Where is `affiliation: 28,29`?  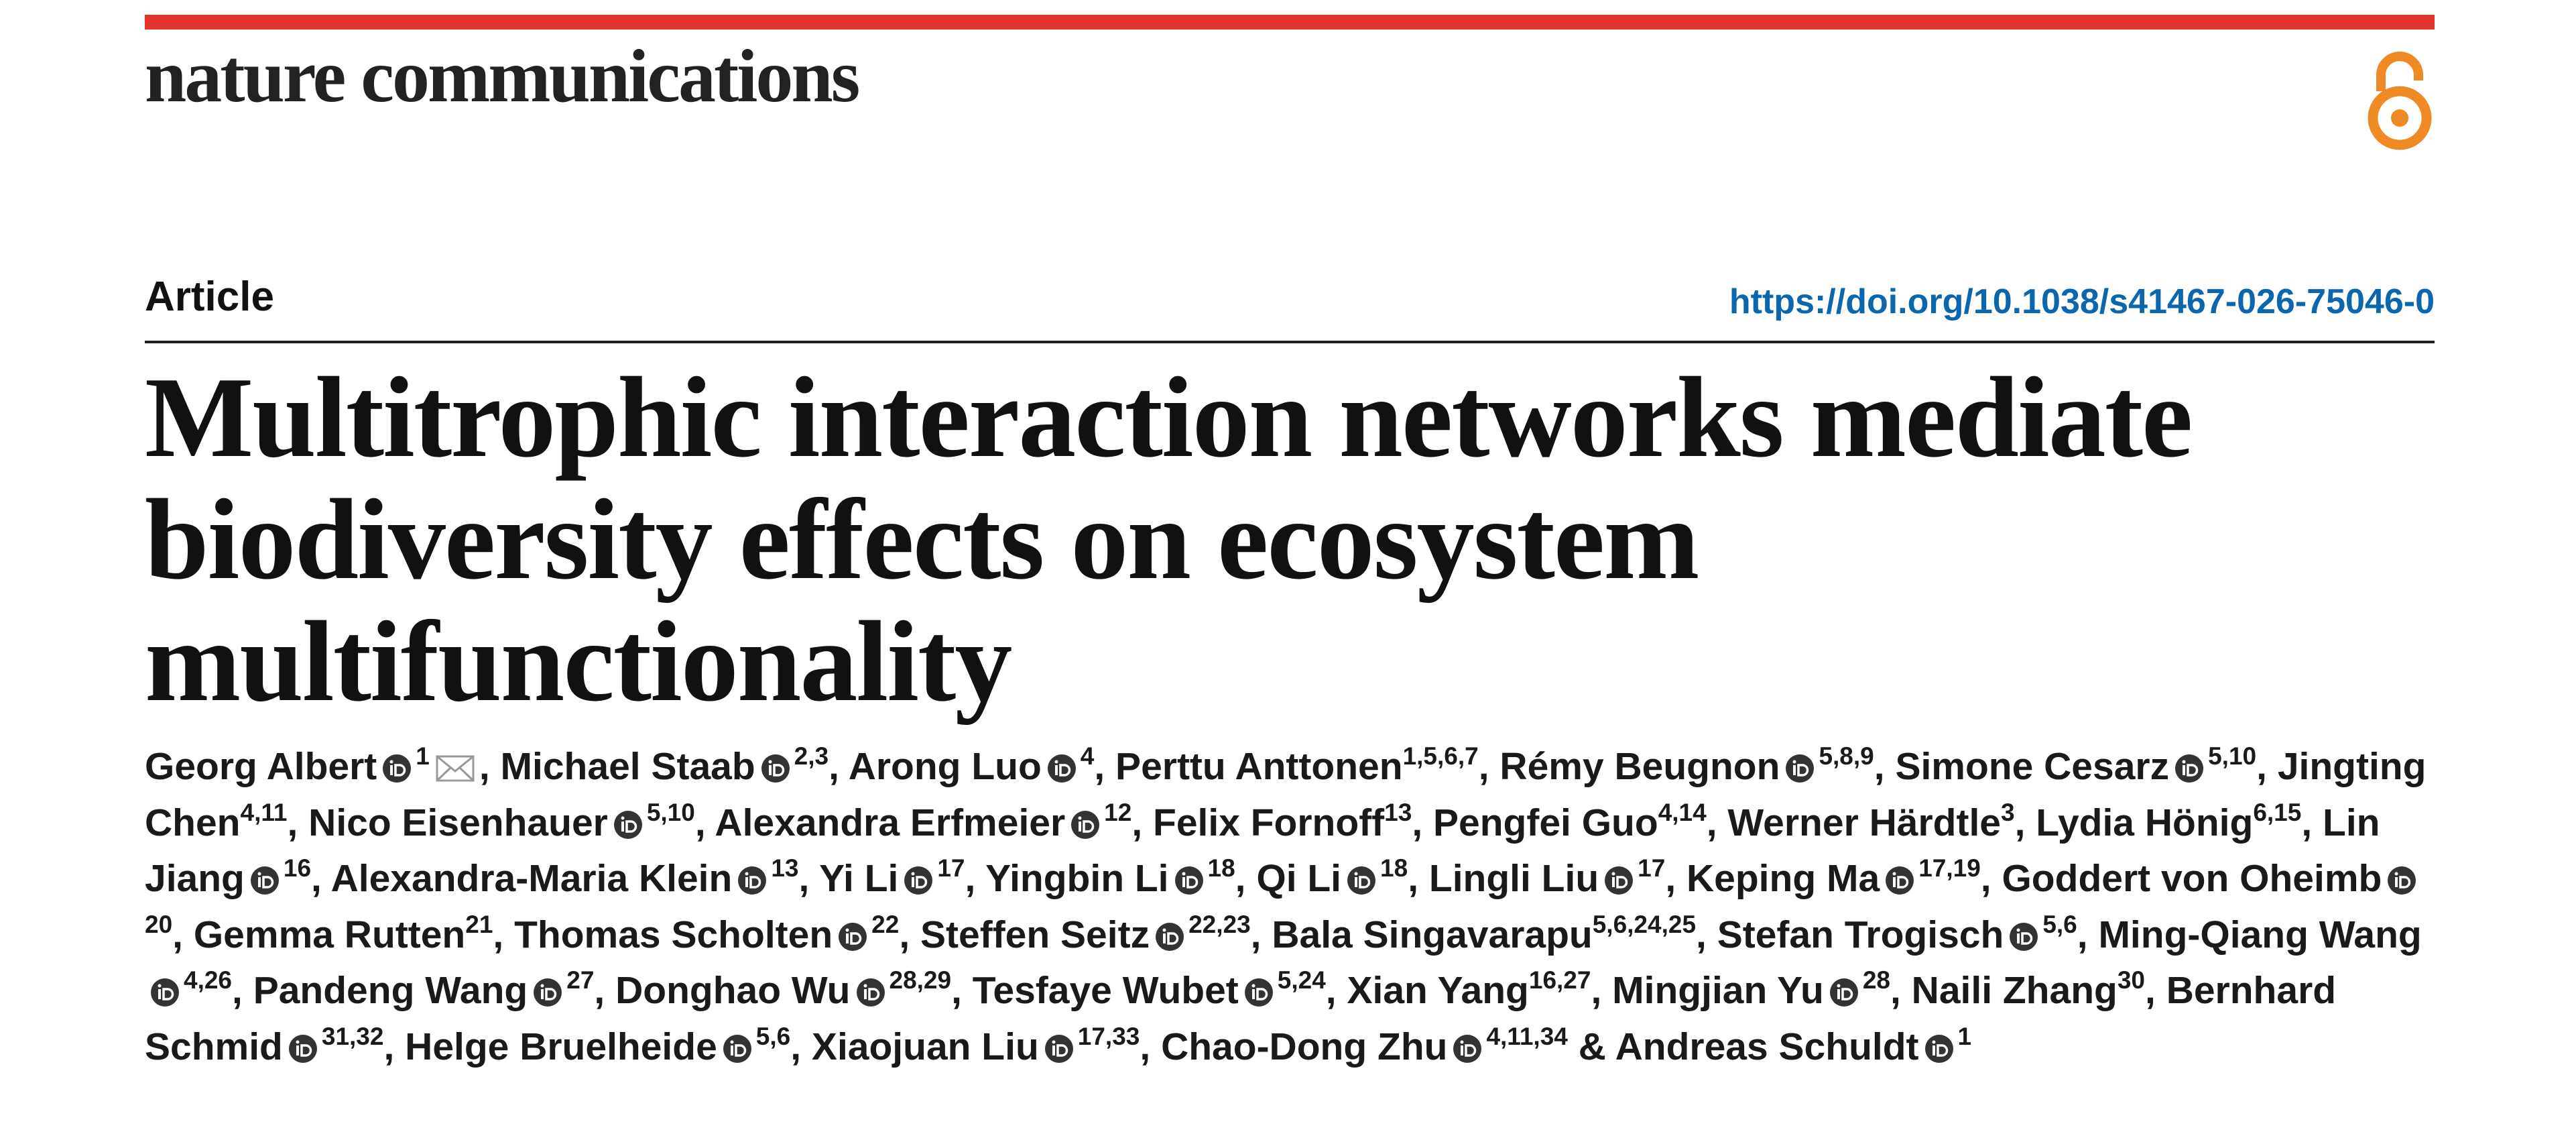
affiliation: 28,29 is located at coordinates (921, 980).